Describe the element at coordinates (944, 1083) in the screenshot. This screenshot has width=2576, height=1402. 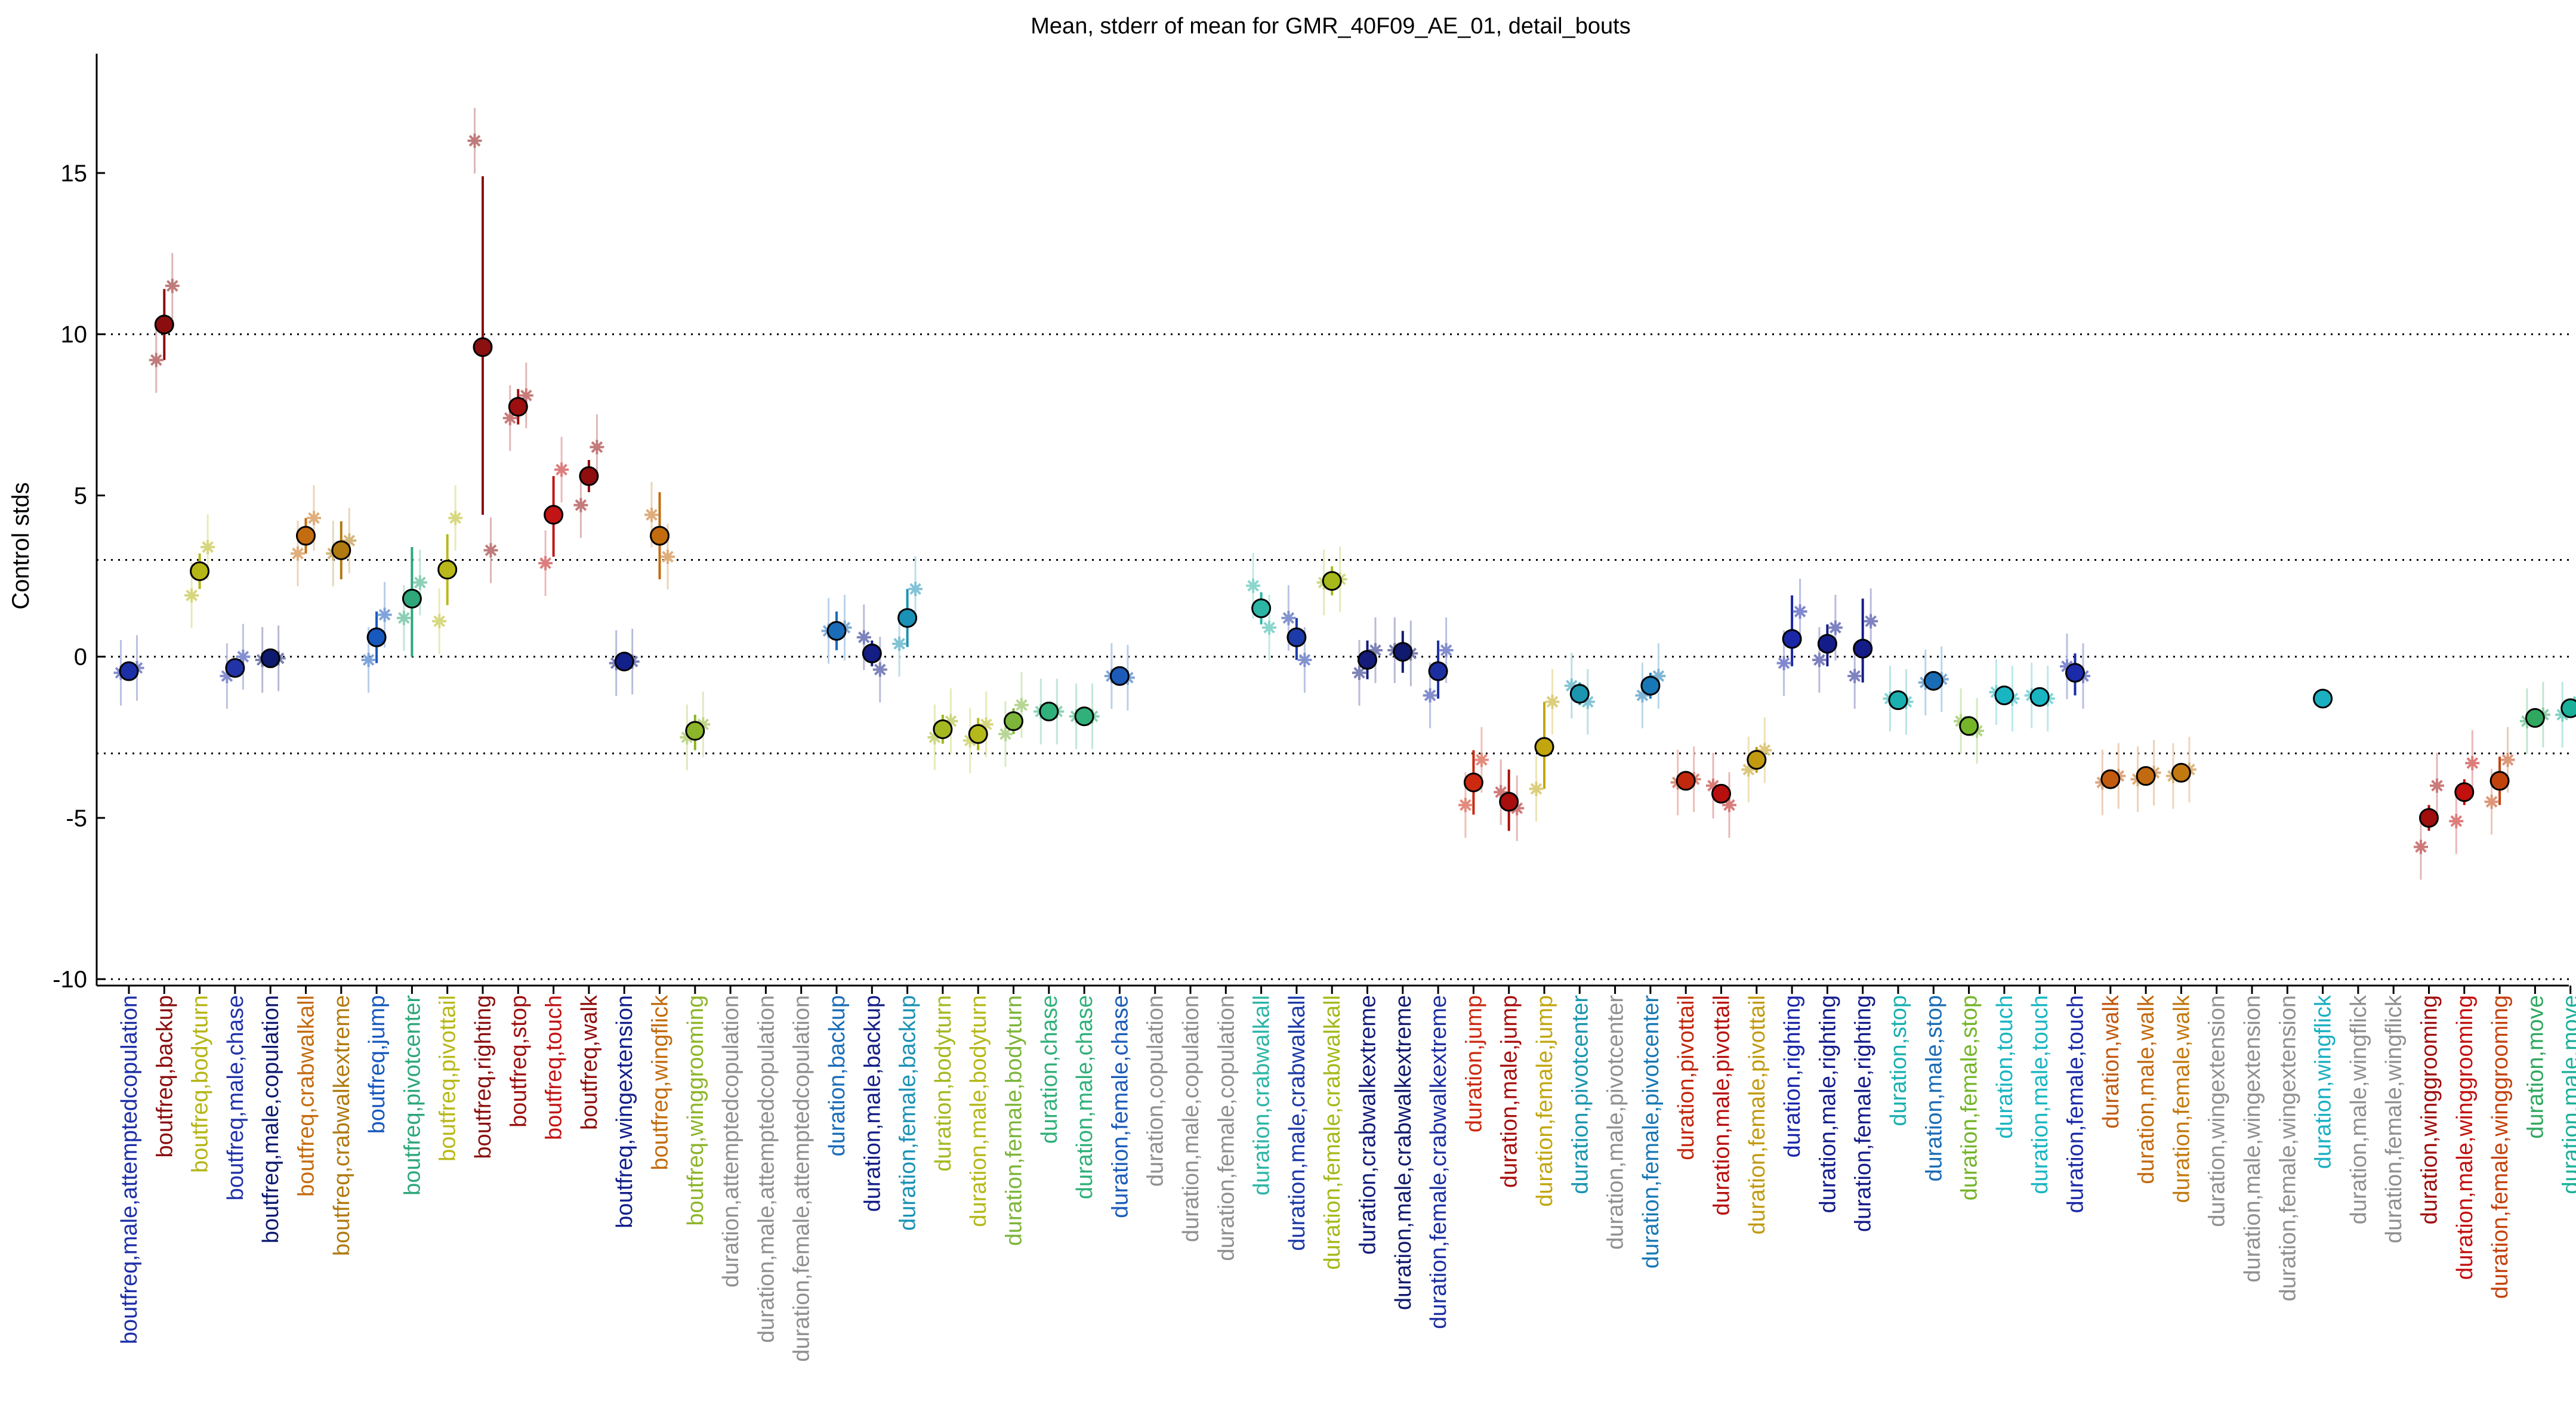
I see `x-tick-label: duration,bodyturn` at that location.